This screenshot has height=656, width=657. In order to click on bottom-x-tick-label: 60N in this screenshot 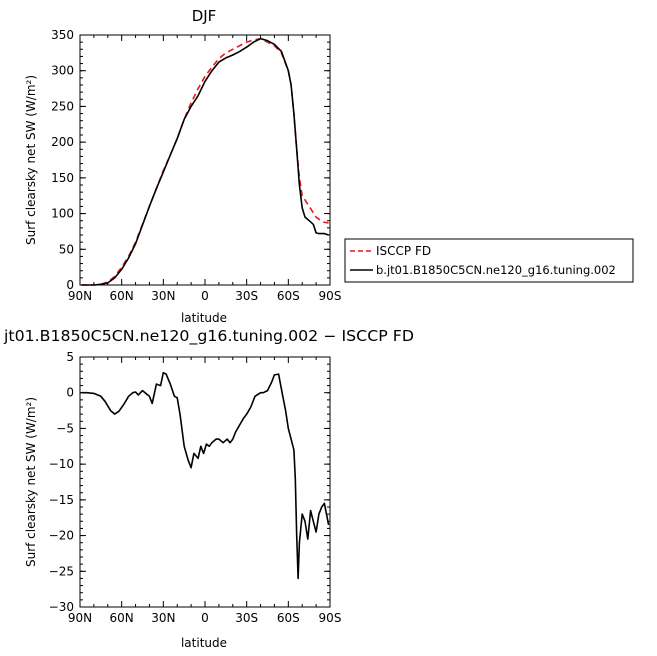, I will do `click(122, 618)`.